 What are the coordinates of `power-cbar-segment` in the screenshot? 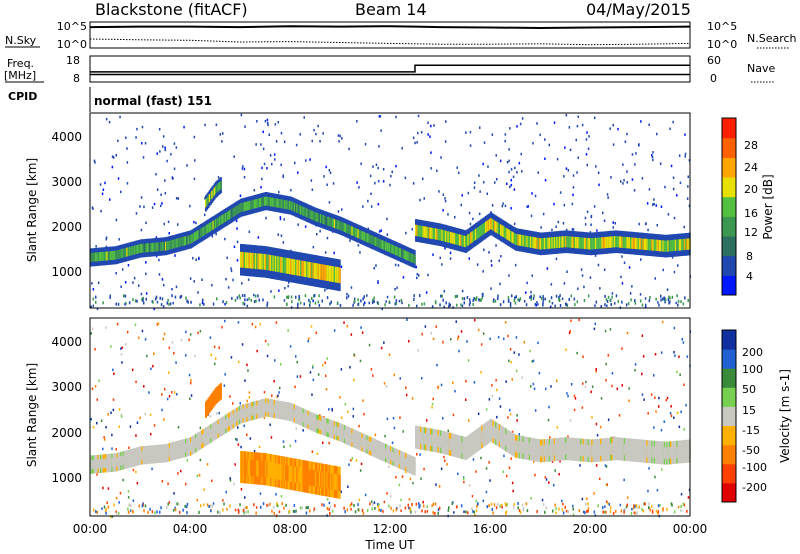 It's located at (729, 265).